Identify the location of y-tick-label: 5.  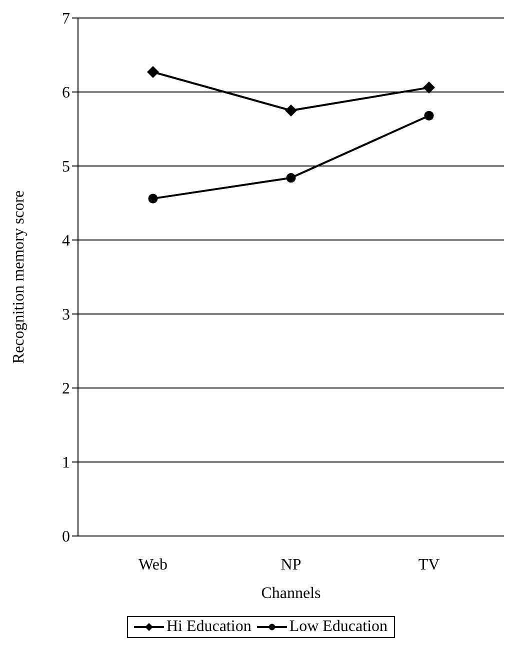
(66, 167).